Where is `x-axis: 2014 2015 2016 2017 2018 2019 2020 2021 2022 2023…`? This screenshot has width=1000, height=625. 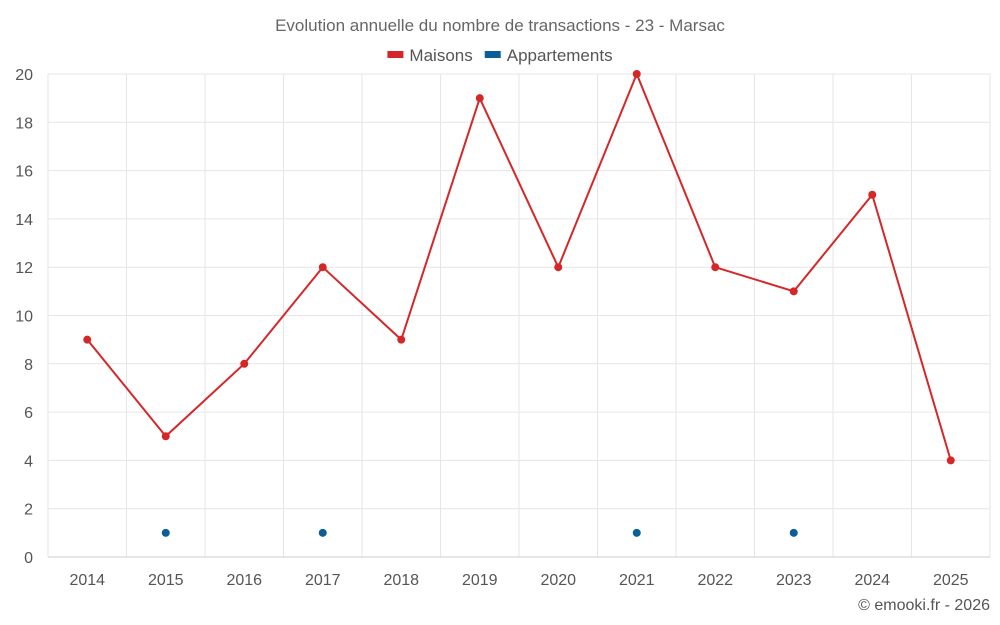
x-axis: 2014 2015 2016 2017 2018 2019 2020 2021 2022 2023… is located at coordinates (518, 580).